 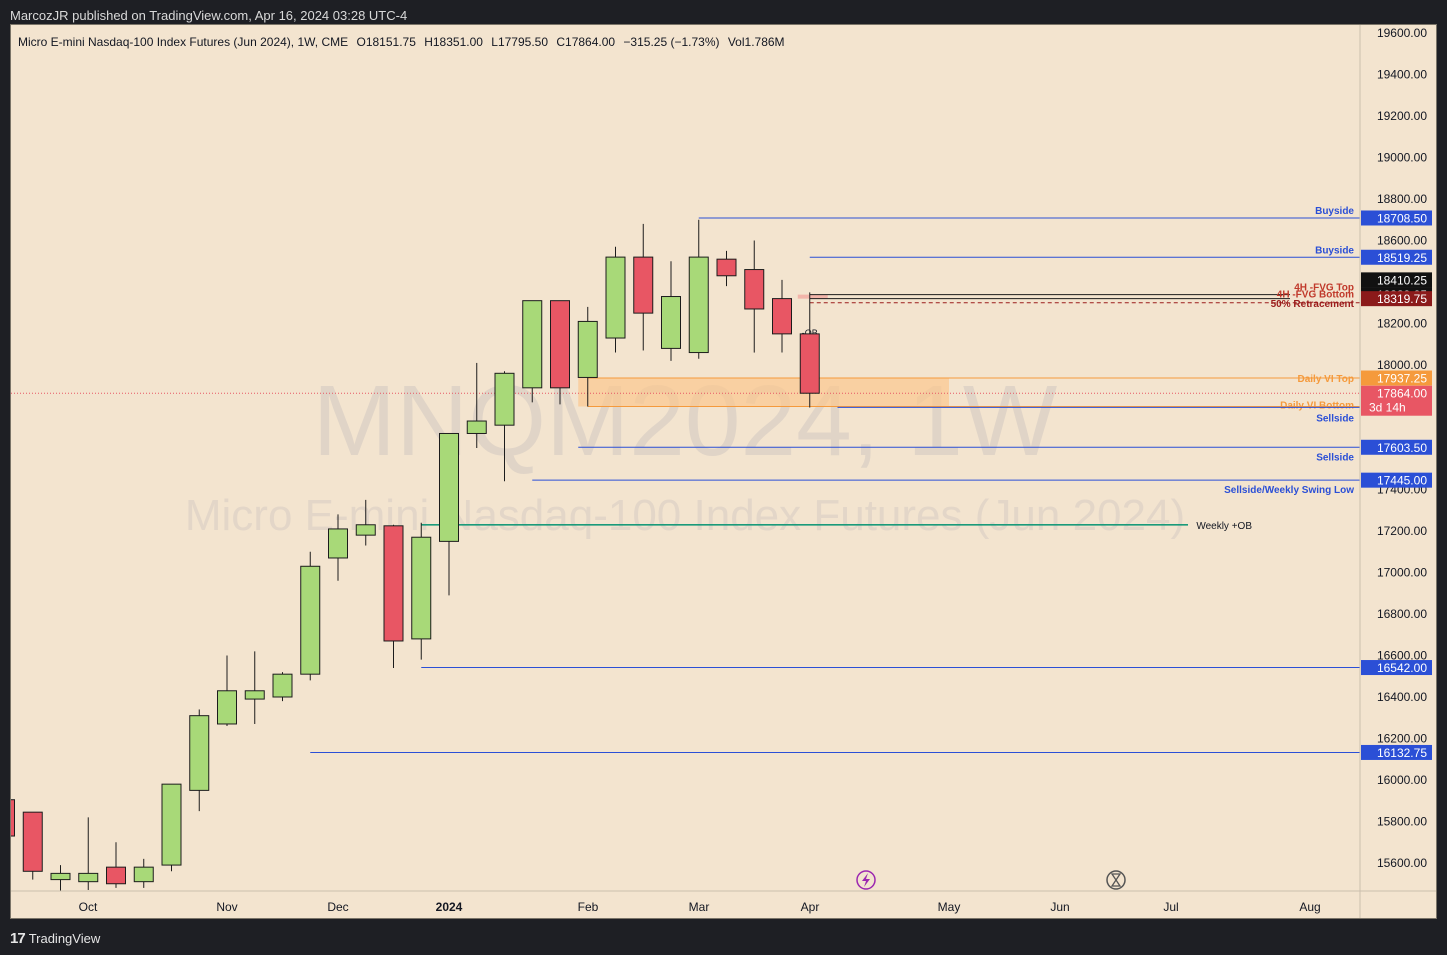 I want to click on y-tick-label: 16600.00, so click(x=1402, y=656).